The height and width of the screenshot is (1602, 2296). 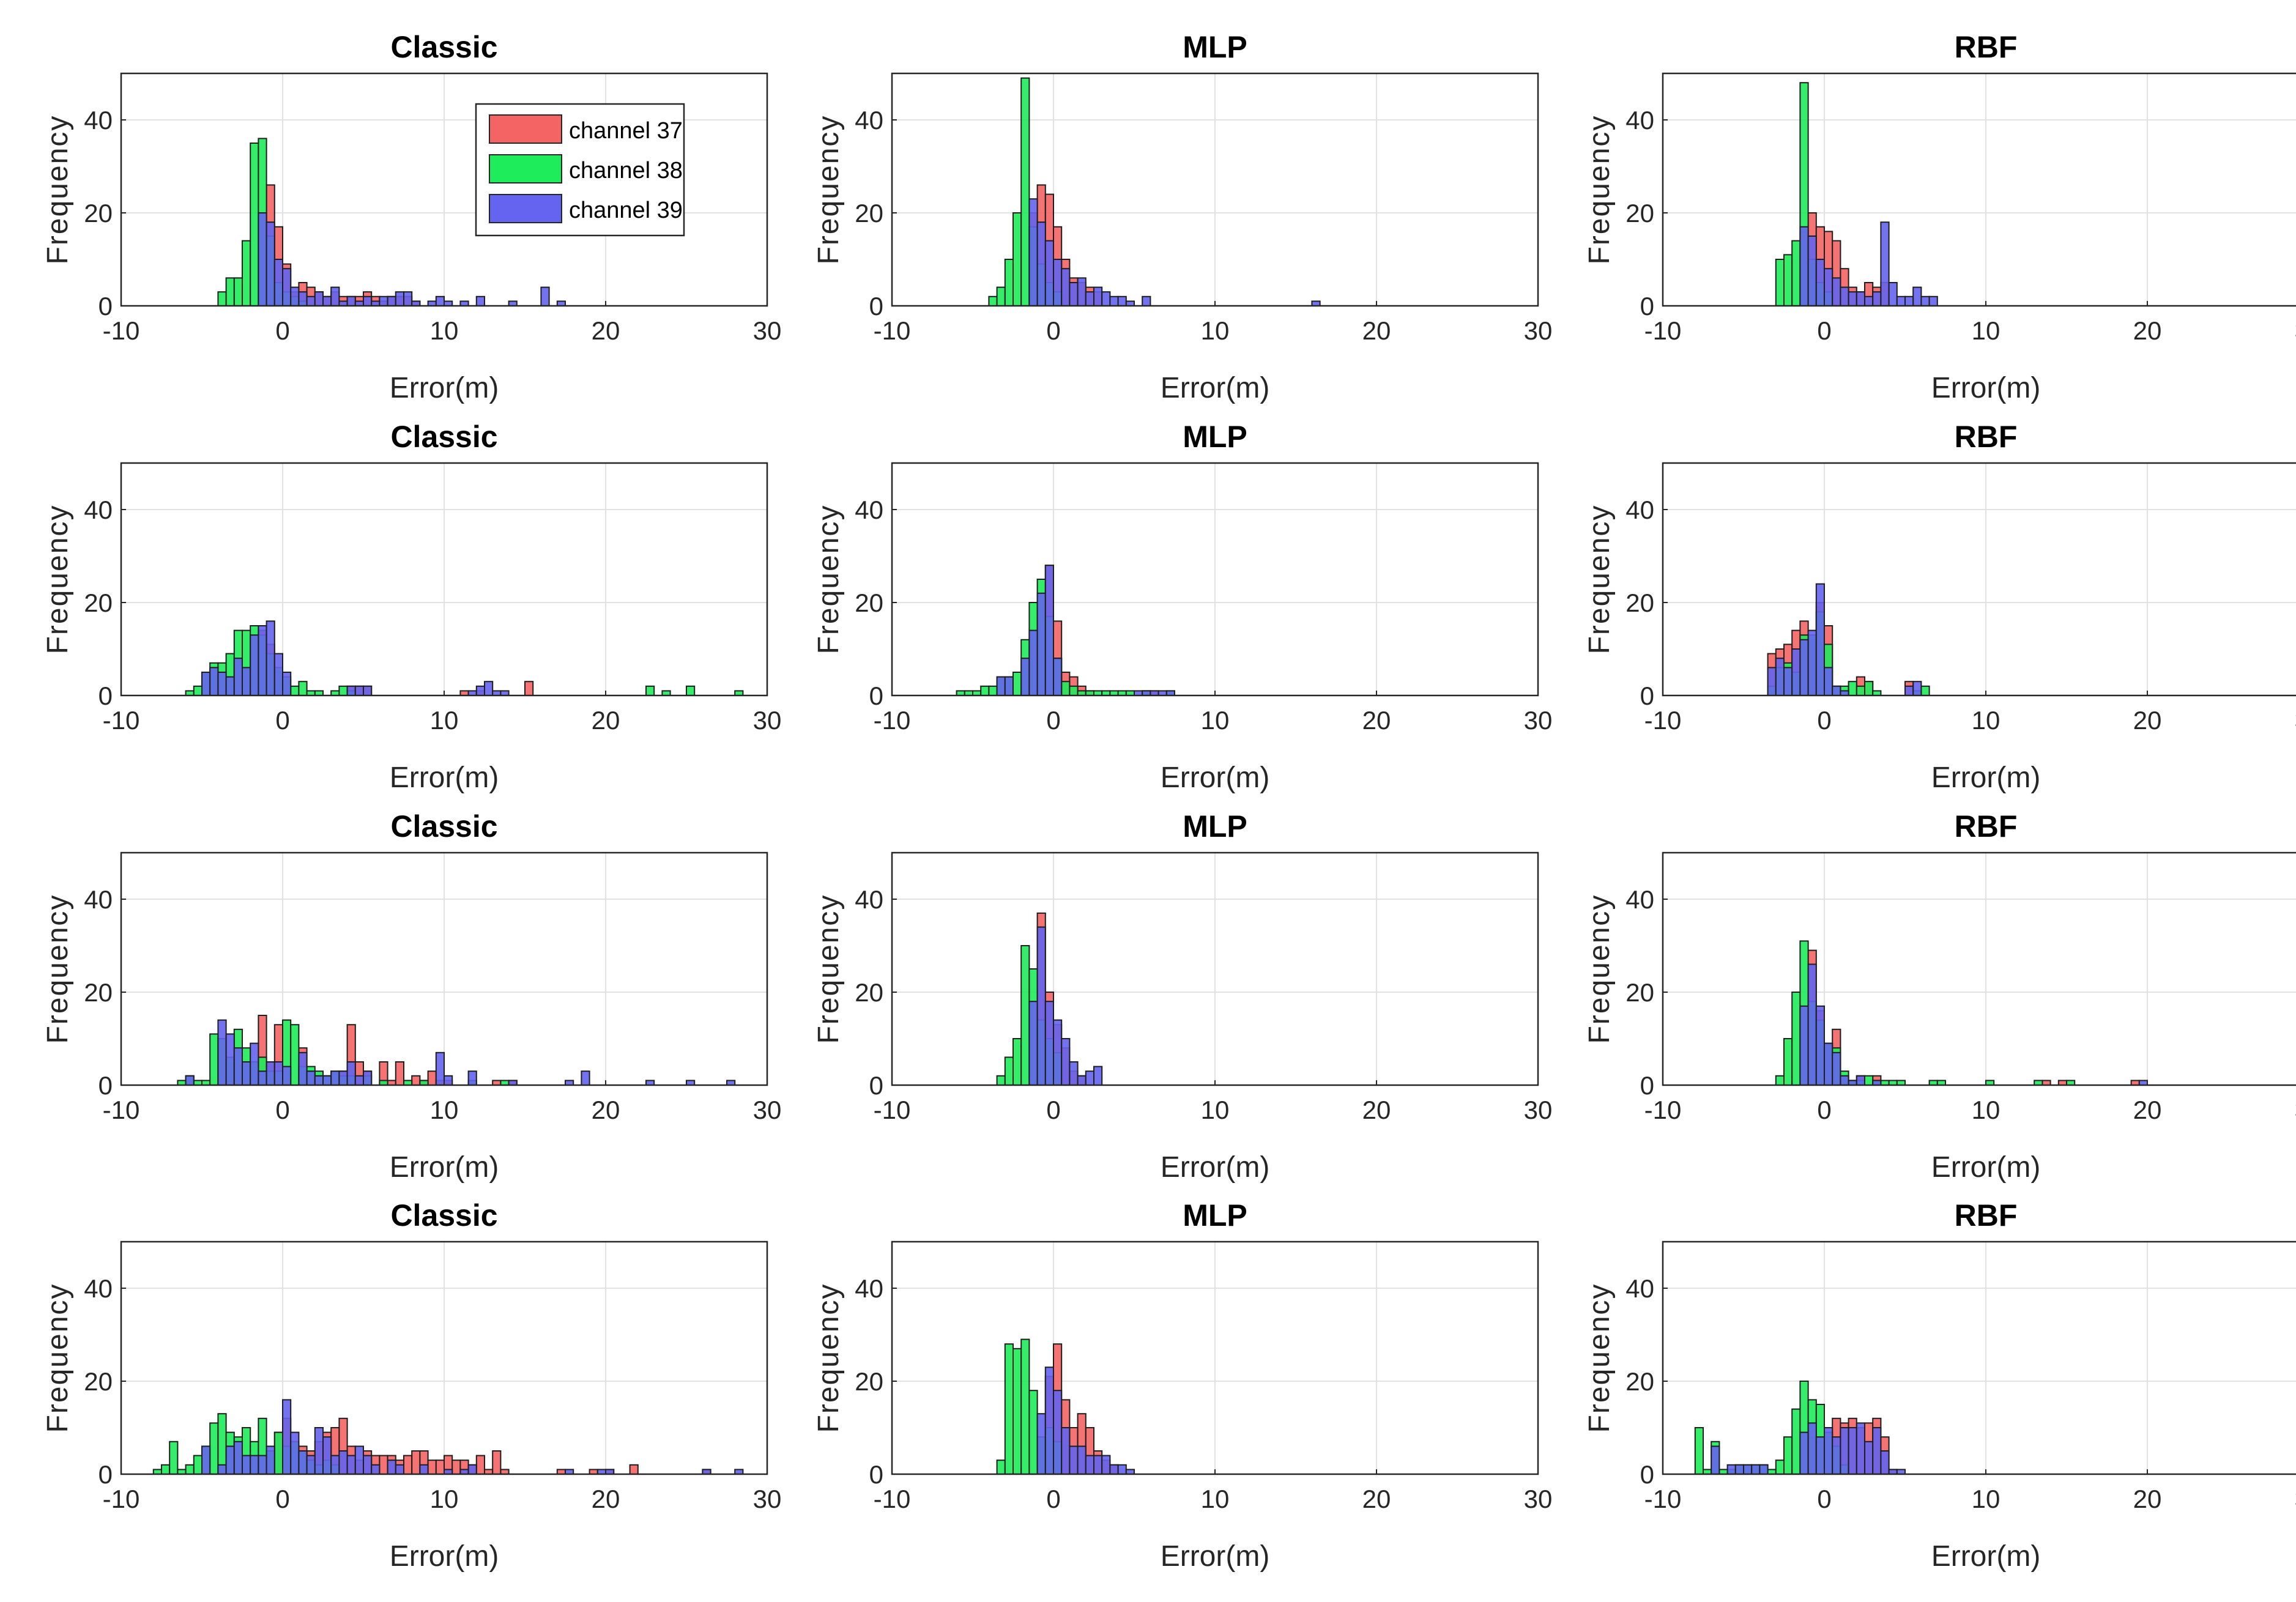 I want to click on plot-area, so click(x=1979, y=1358).